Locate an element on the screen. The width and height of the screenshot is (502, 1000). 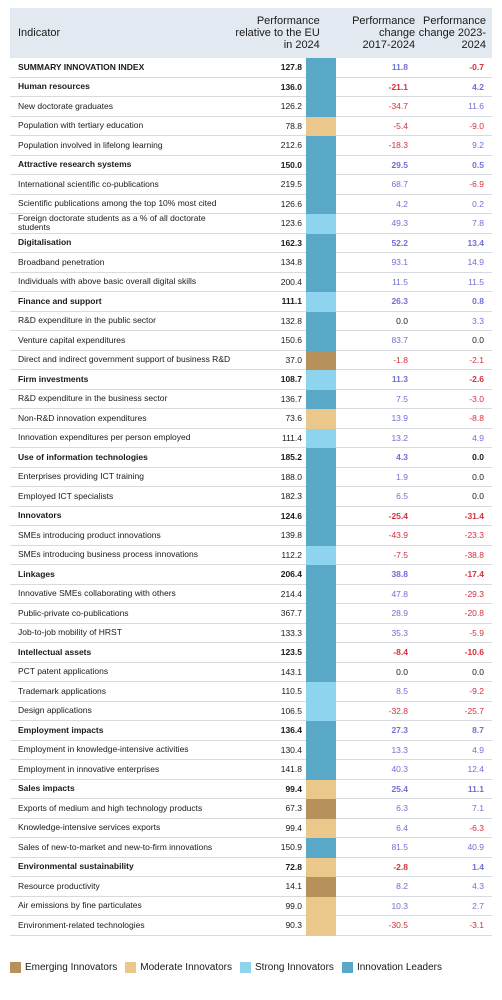
performance-value: 14.1 is located at coordinates (293, 886).